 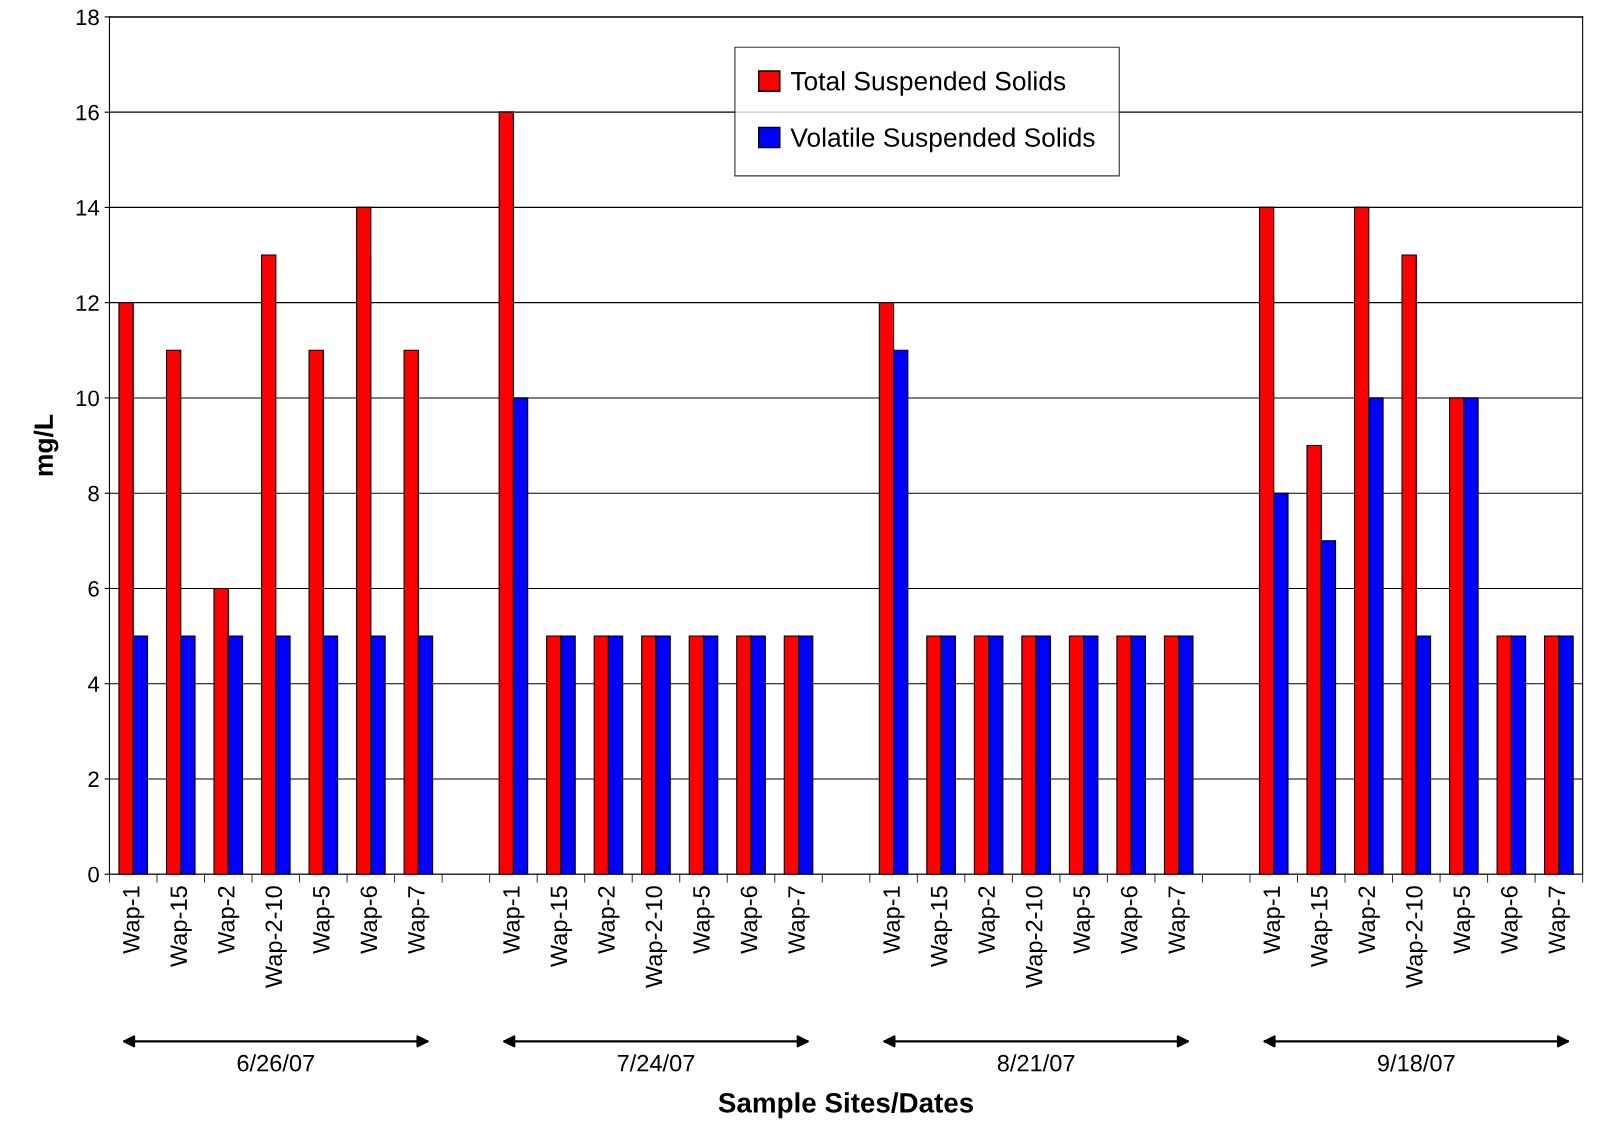 I want to click on text: 9/18/07, so click(x=1416, y=1063).